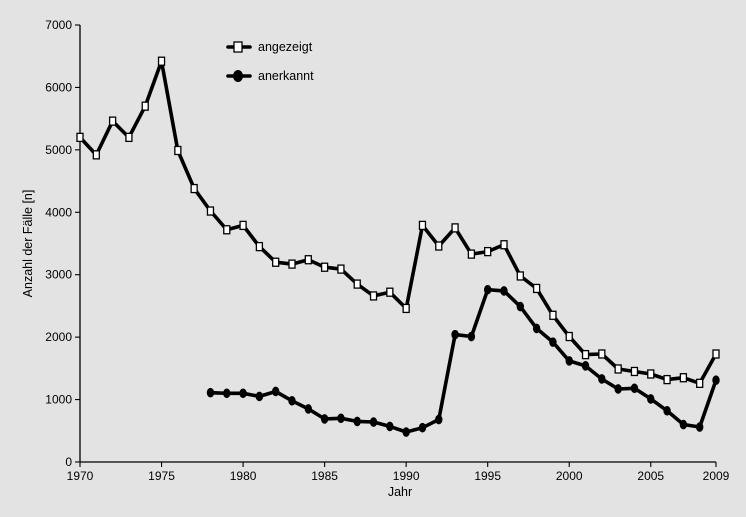 Image resolution: width=746 pixels, height=517 pixels. What do you see at coordinates (58, 212) in the screenshot?
I see `y-tick-label: 4000` at bounding box center [58, 212].